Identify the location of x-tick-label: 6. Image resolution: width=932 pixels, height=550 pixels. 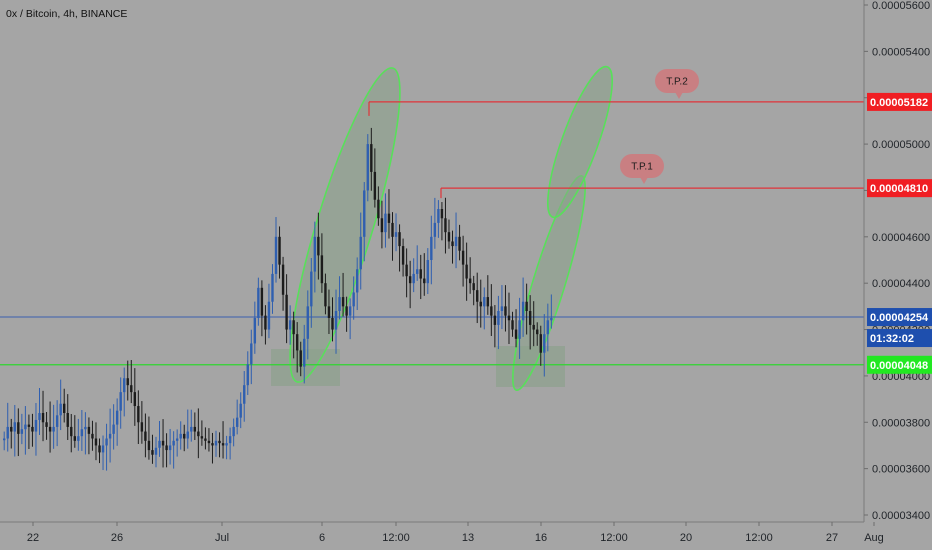
(322, 538).